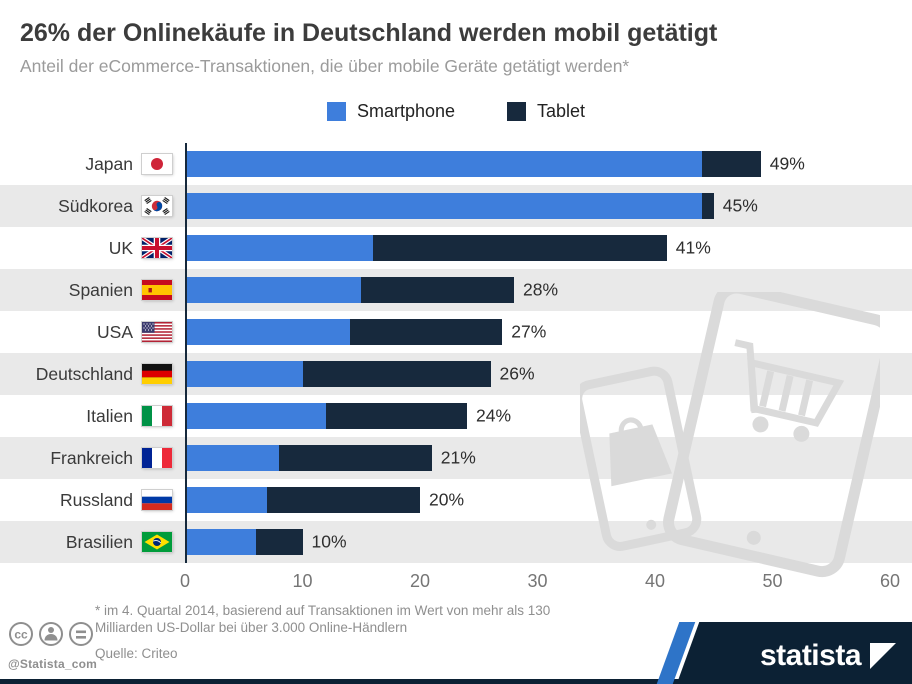 This screenshot has height=684, width=912. I want to click on x-axis-tick: 10, so click(302, 581).